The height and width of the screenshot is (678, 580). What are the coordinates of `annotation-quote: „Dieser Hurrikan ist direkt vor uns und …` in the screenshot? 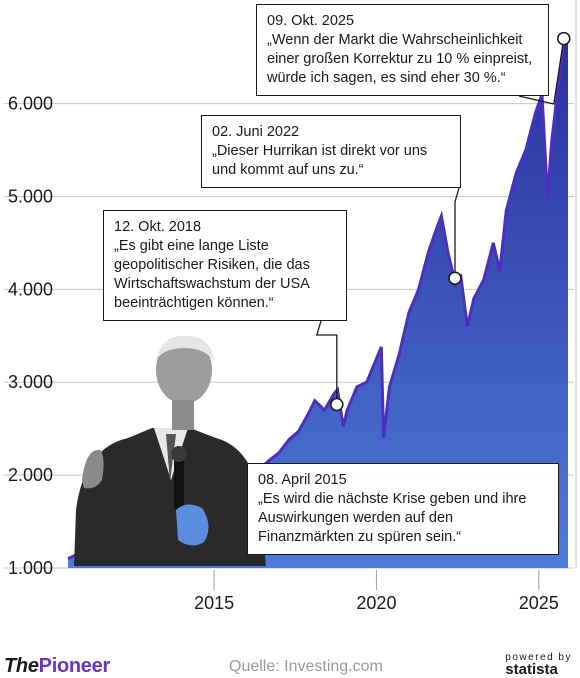 It's located at (320, 160).